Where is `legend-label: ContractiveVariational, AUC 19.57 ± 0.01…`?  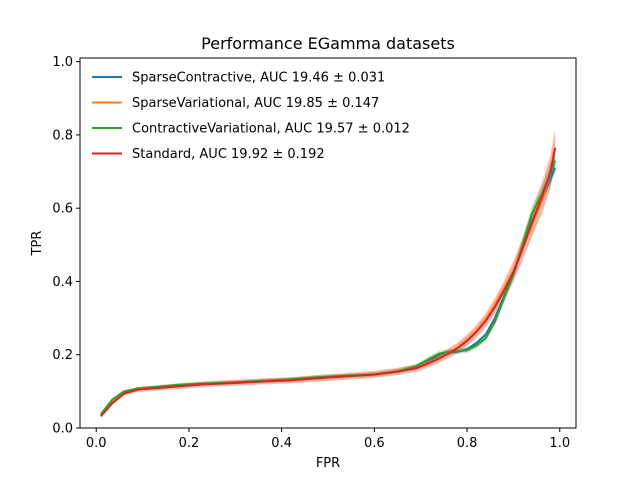
legend-label: ContractiveVariational, AUC 19.57 ± 0.01… is located at coordinates (271, 129).